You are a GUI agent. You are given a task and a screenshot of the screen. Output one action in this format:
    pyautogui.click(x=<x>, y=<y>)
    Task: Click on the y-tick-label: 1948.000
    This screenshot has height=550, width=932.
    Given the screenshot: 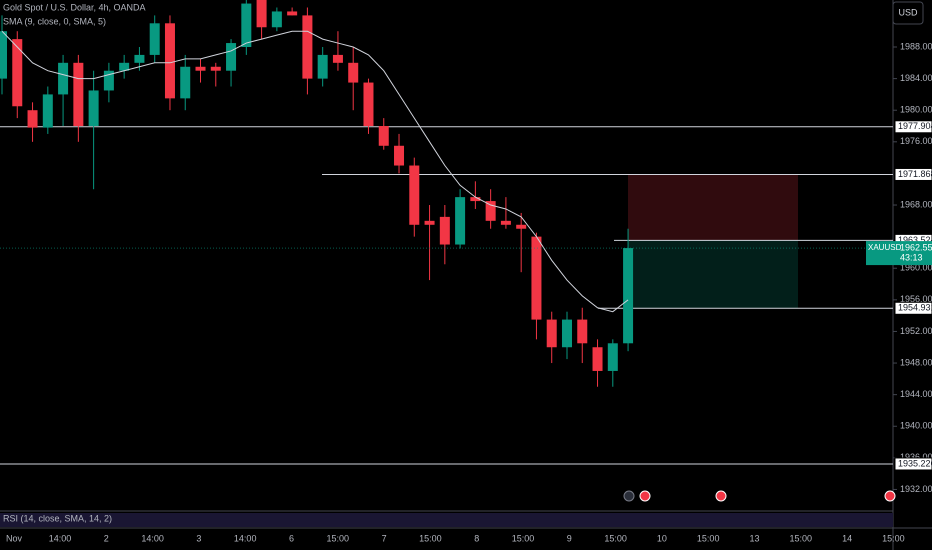 What is the action you would take?
    pyautogui.click(x=916, y=362)
    